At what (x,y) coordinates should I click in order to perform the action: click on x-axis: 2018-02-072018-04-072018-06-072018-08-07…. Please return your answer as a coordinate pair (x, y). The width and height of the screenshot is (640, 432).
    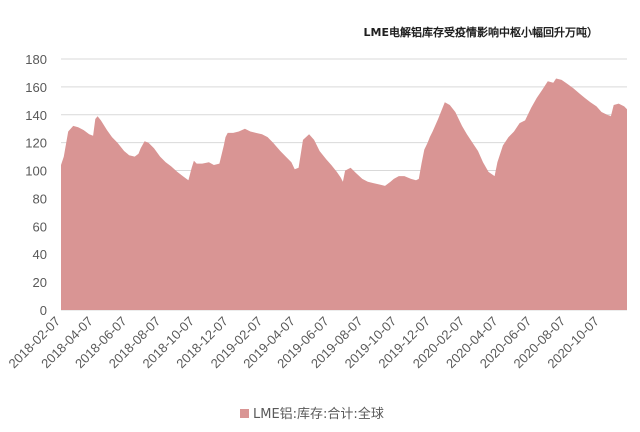
    Looking at the image, I should click on (303, 342).